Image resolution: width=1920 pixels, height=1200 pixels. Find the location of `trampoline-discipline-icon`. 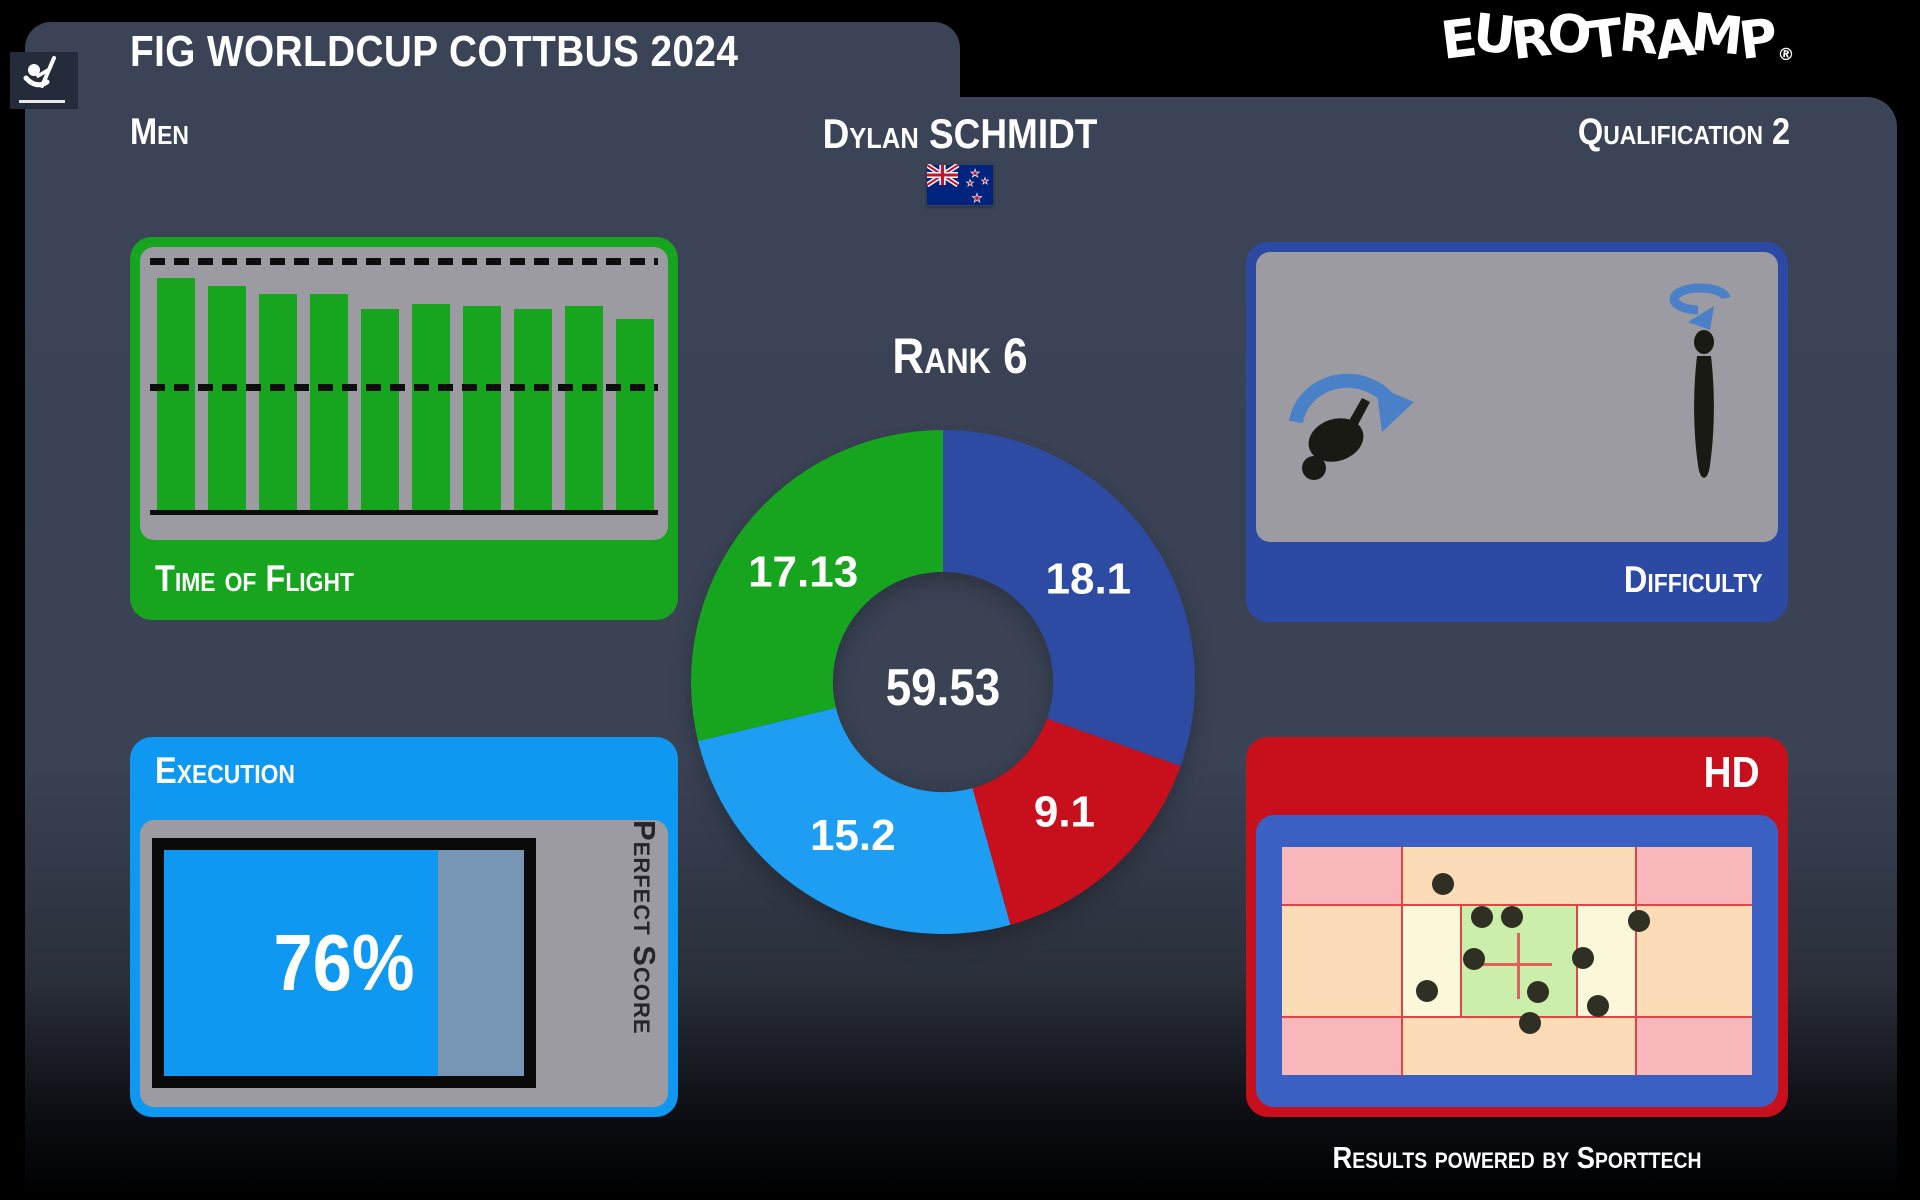

trampoline-discipline-icon is located at coordinates (44, 80).